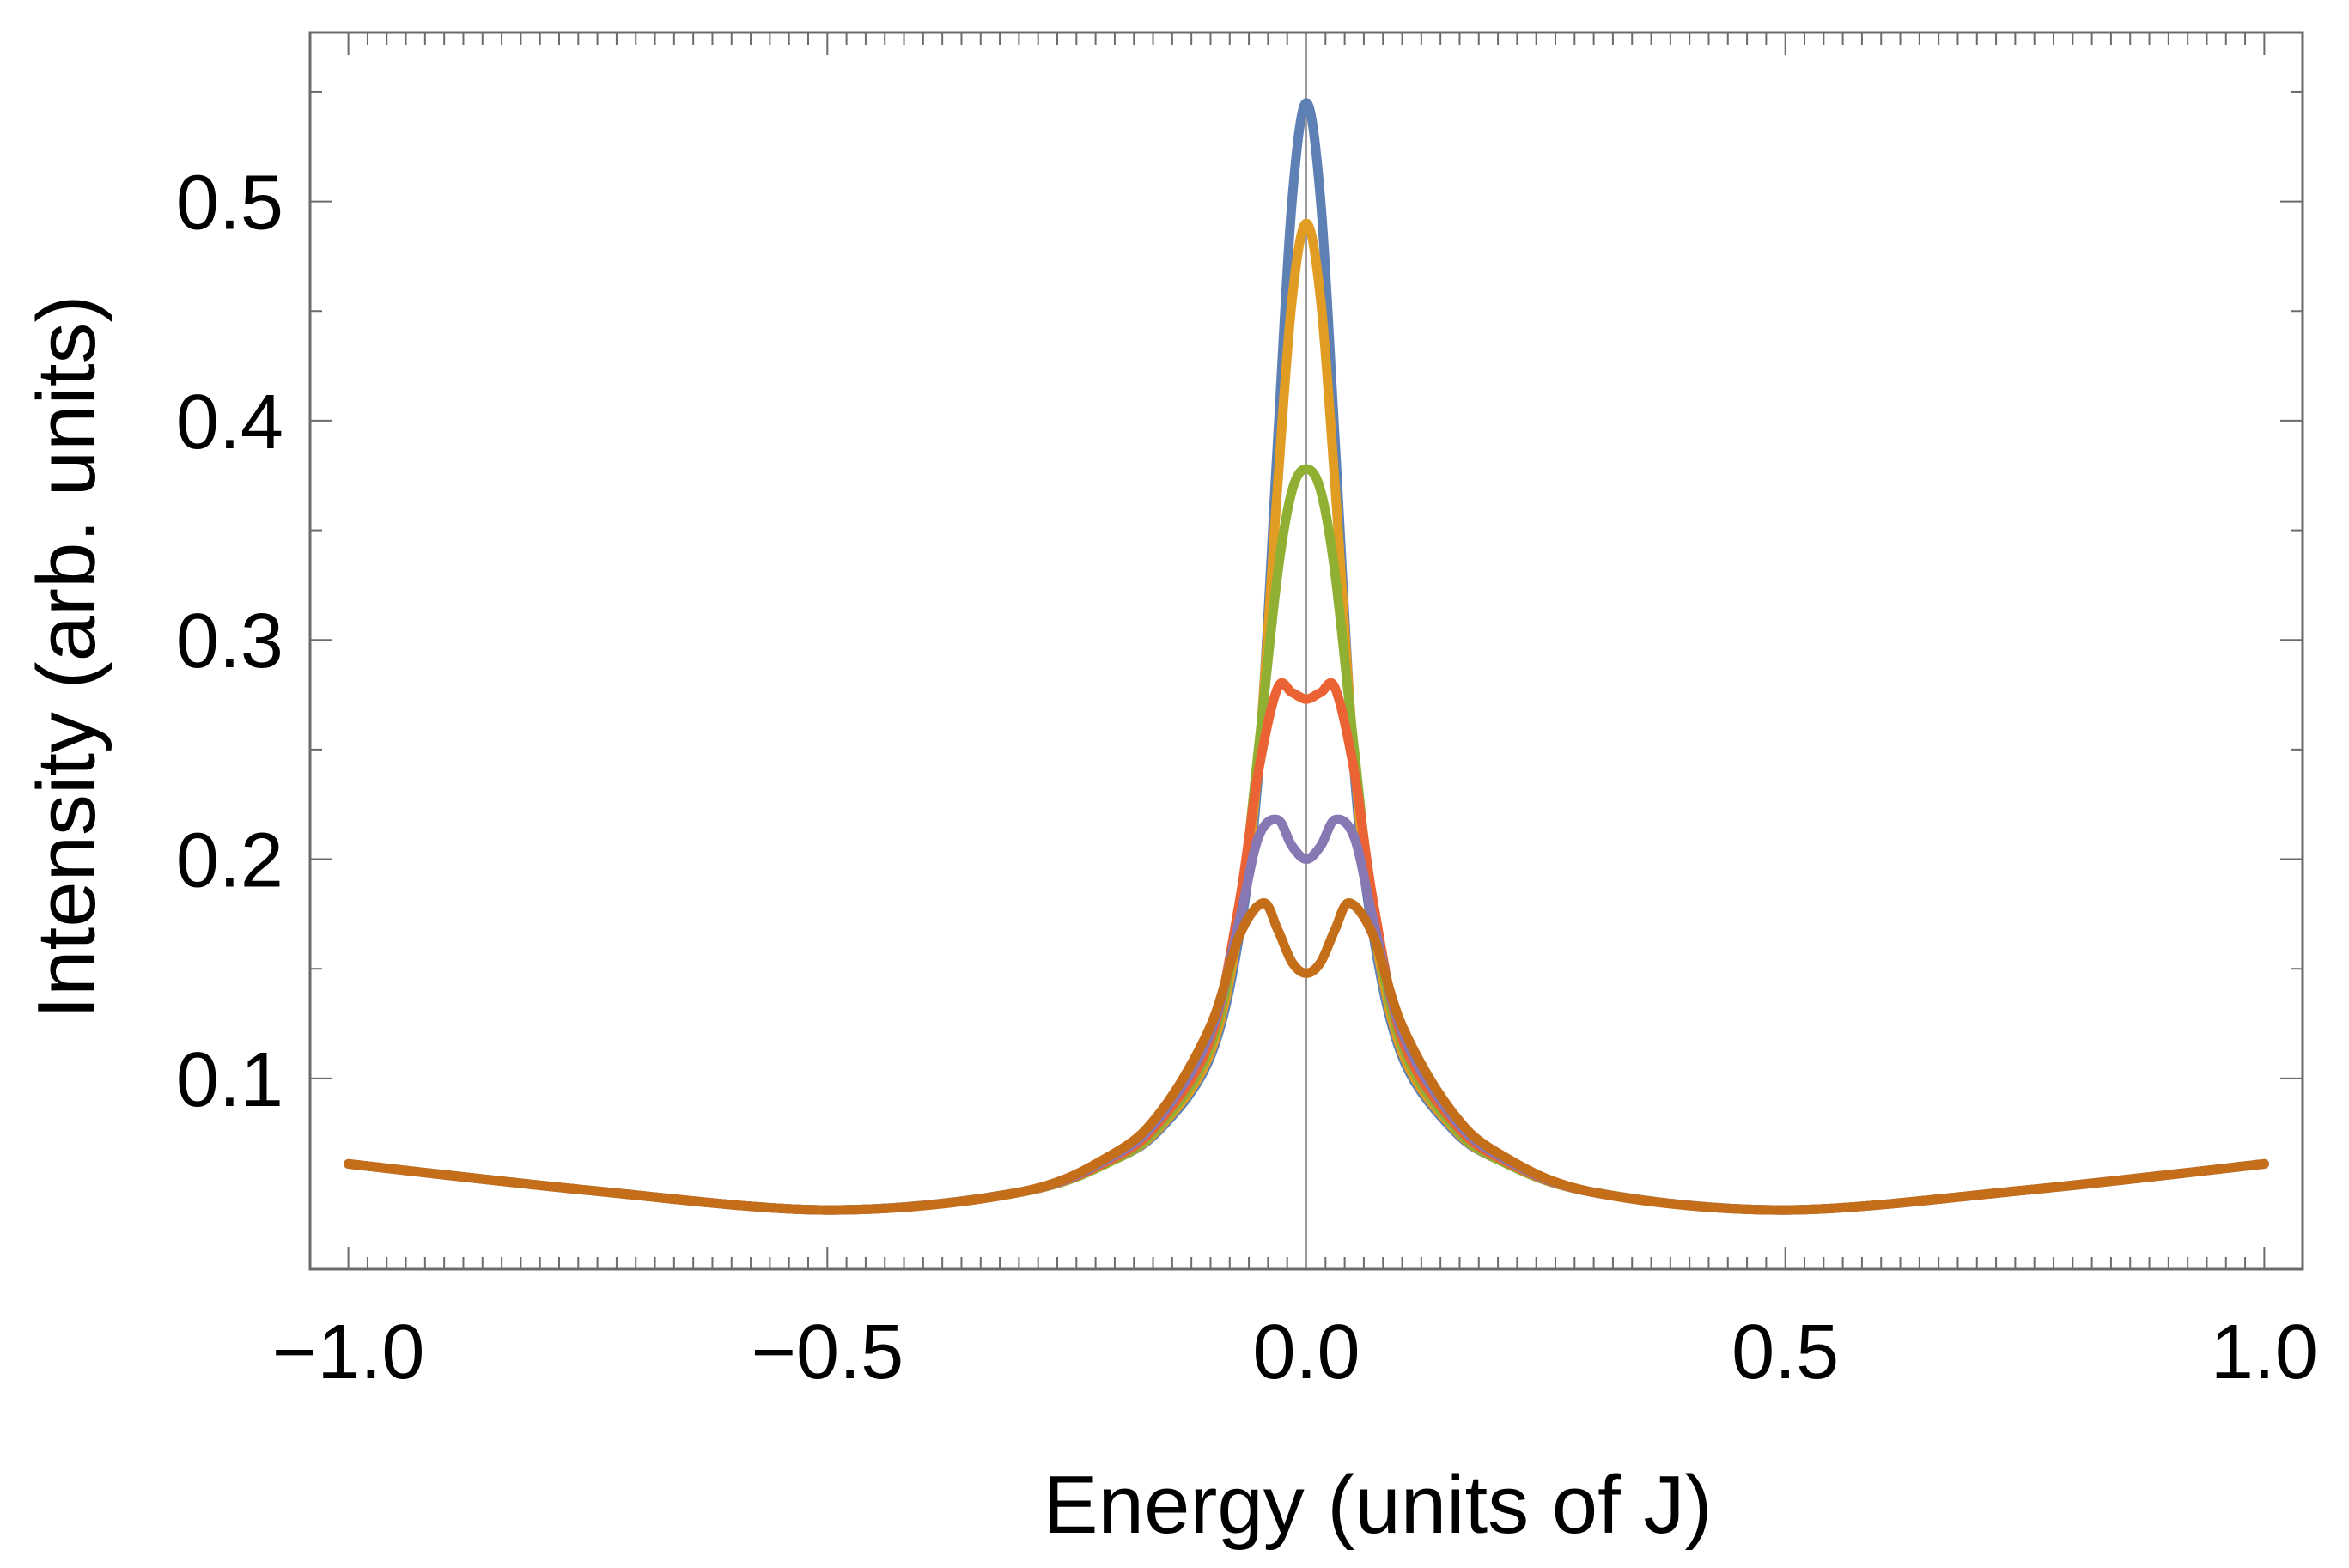 Image resolution: width=2349 pixels, height=1568 pixels. I want to click on x-tick-label: −0.5, so click(827, 1352).